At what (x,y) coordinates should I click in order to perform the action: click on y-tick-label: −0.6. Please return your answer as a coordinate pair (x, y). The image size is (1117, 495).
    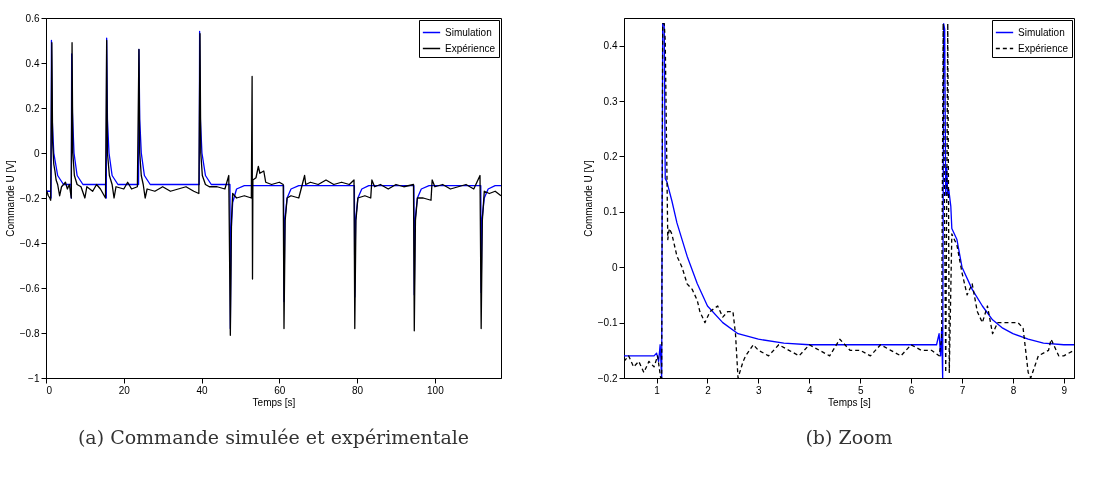
    Looking at the image, I should click on (29, 288).